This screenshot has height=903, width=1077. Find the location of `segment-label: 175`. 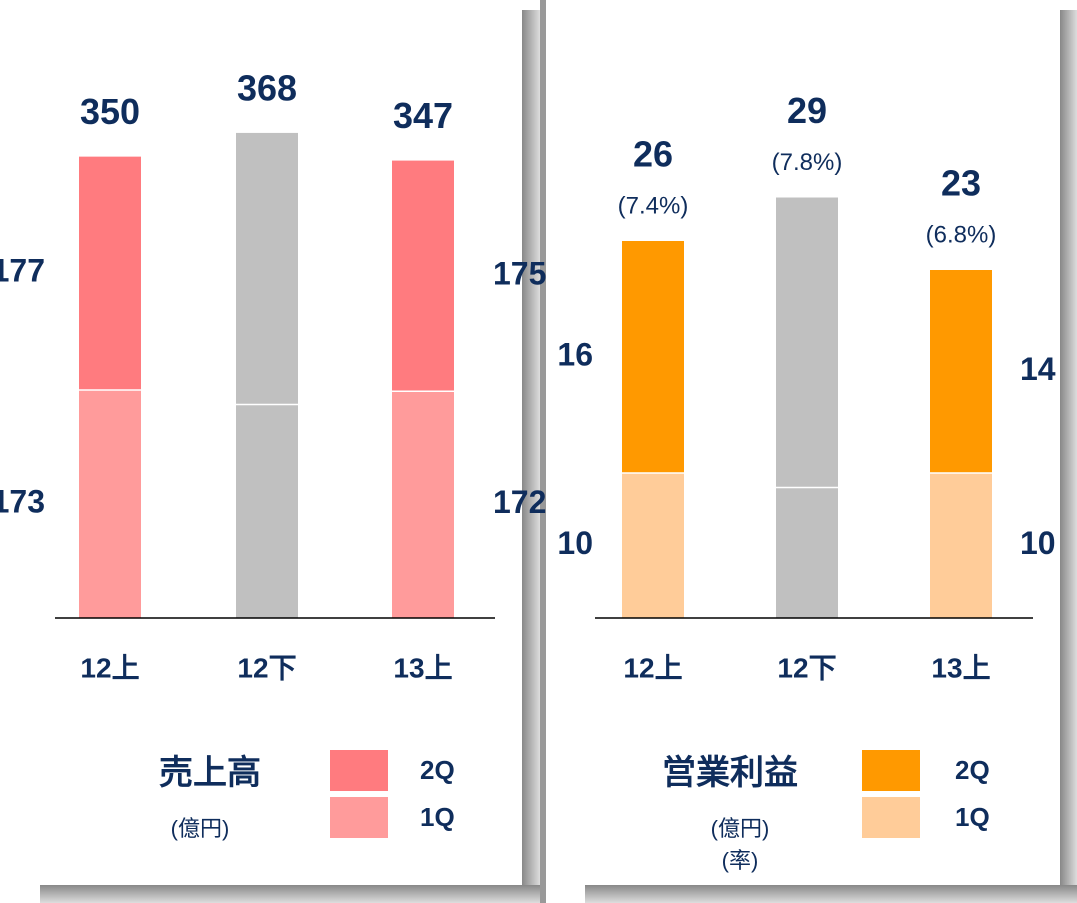

segment-label: 175 is located at coordinates (519, 273).